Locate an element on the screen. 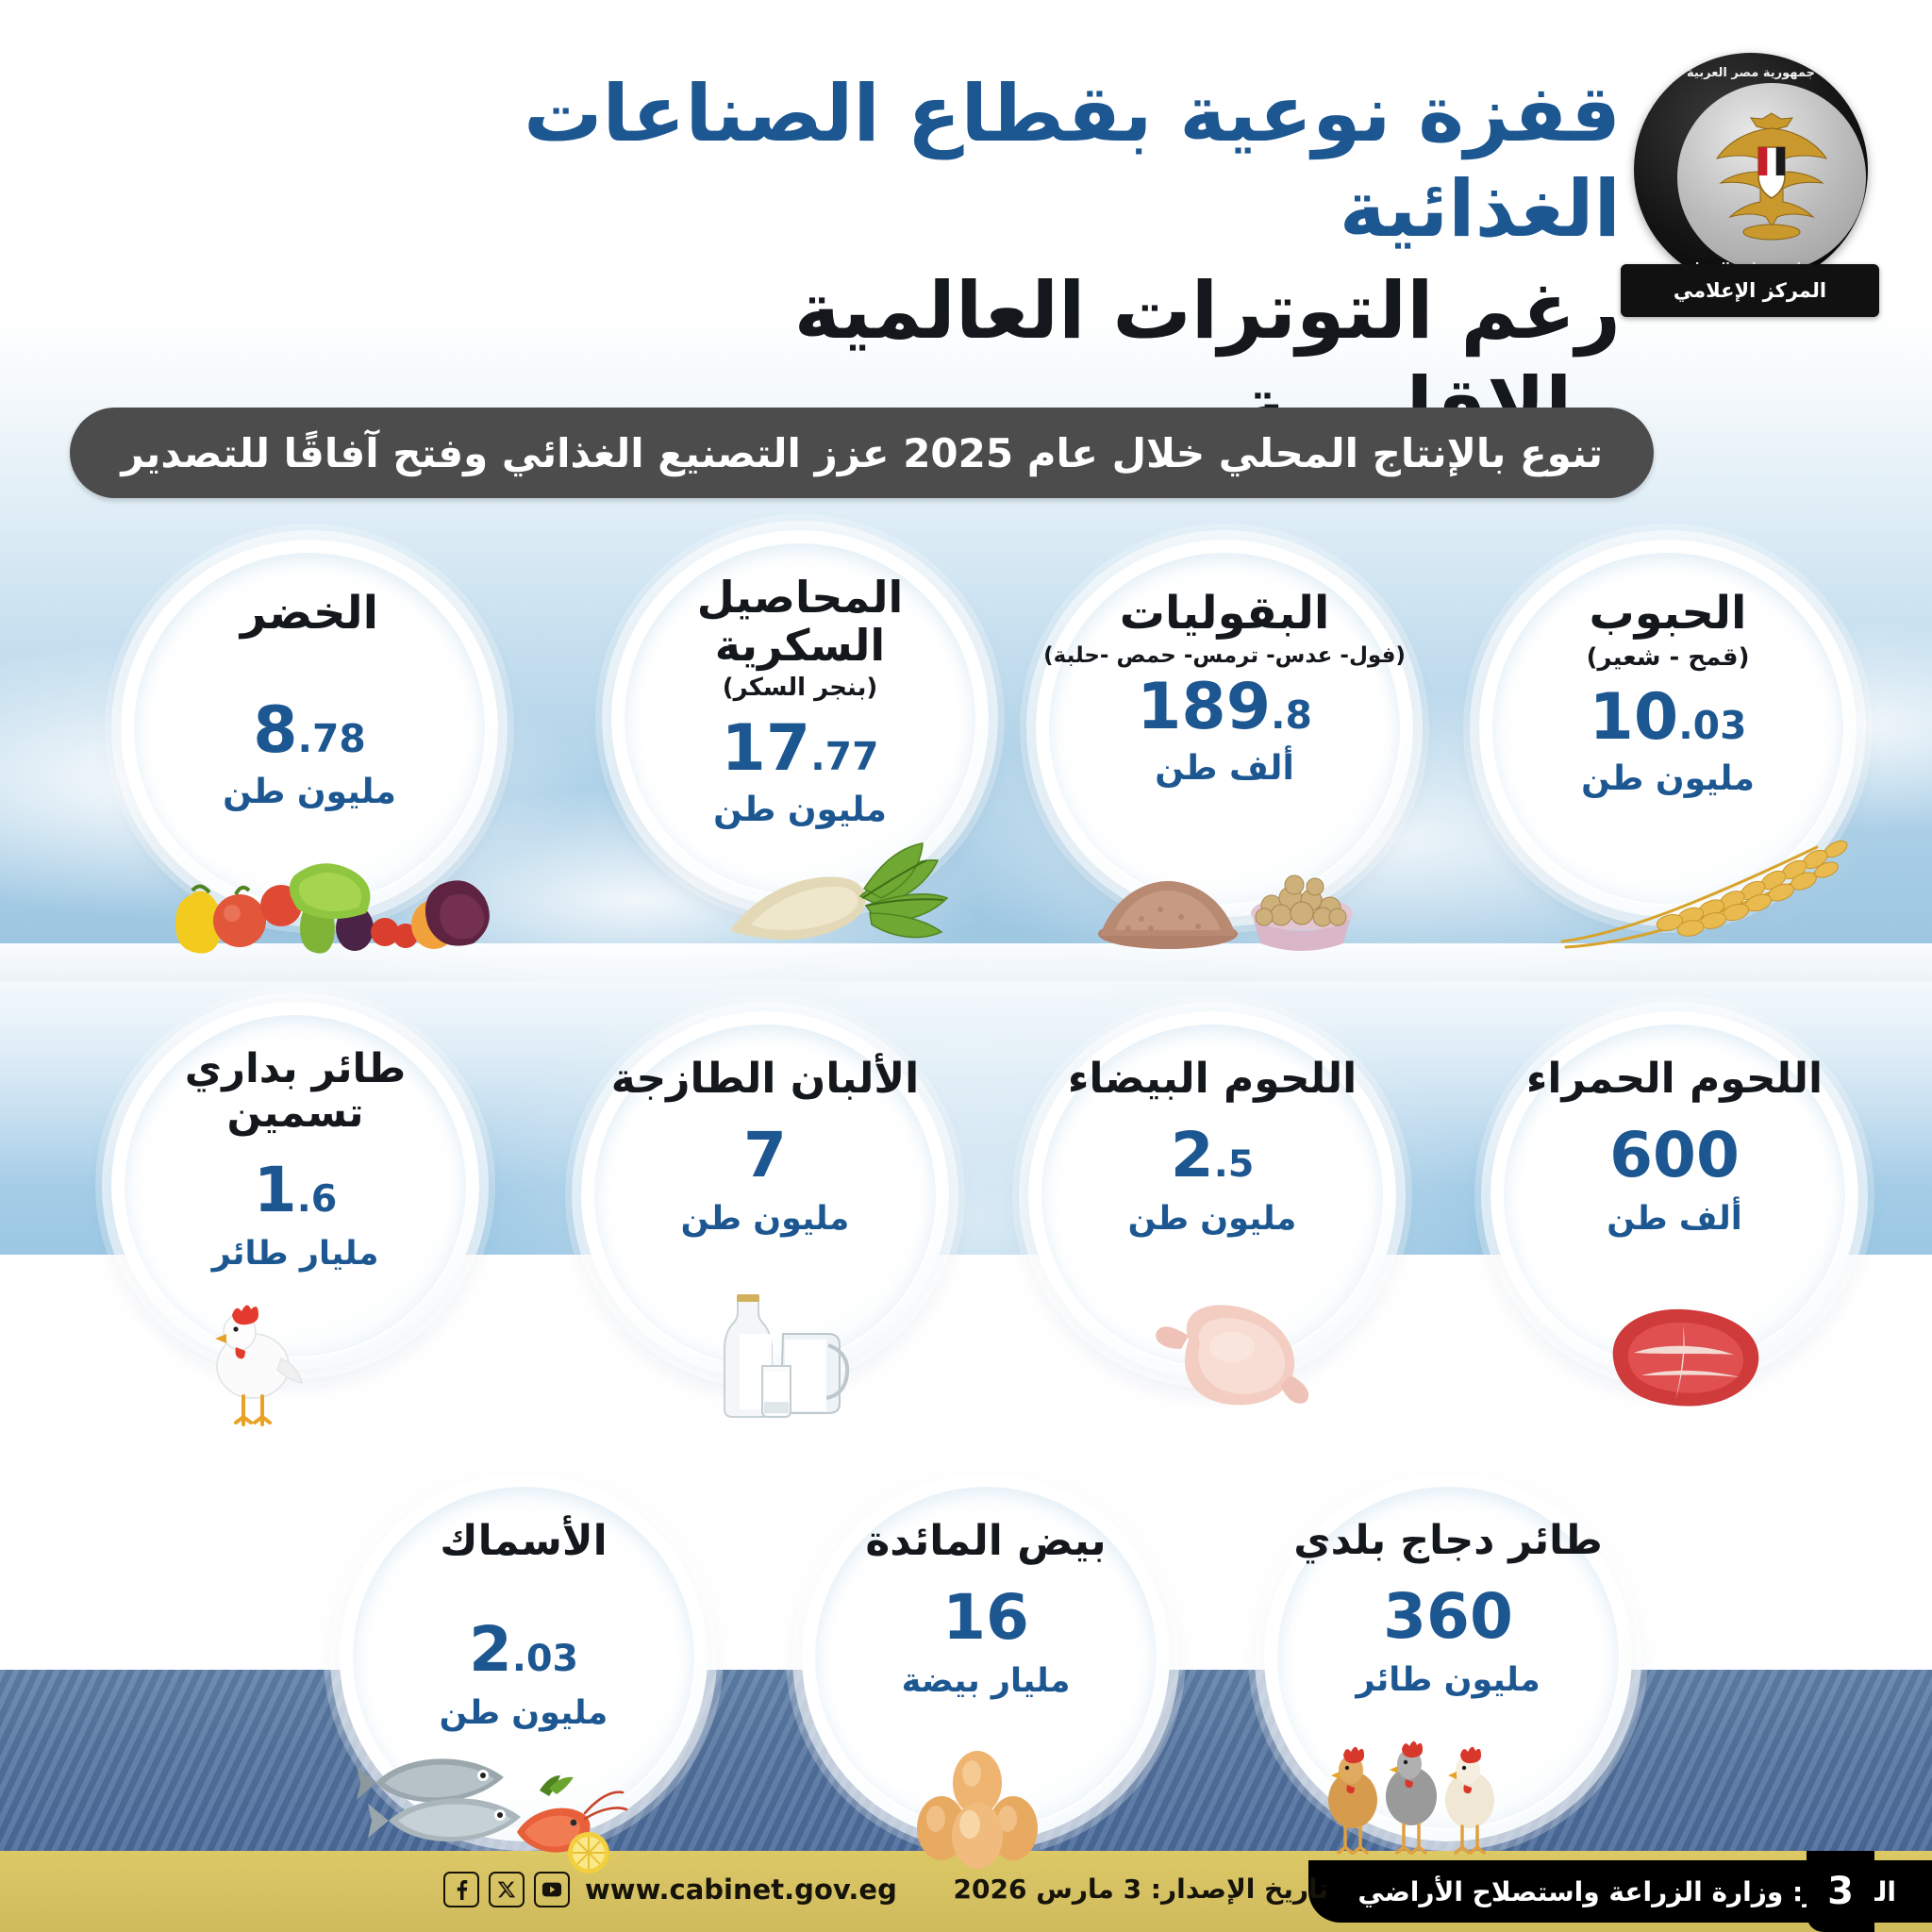  logo-ring-top-text: جمهورية مصر العربية is located at coordinates (1751, 73).